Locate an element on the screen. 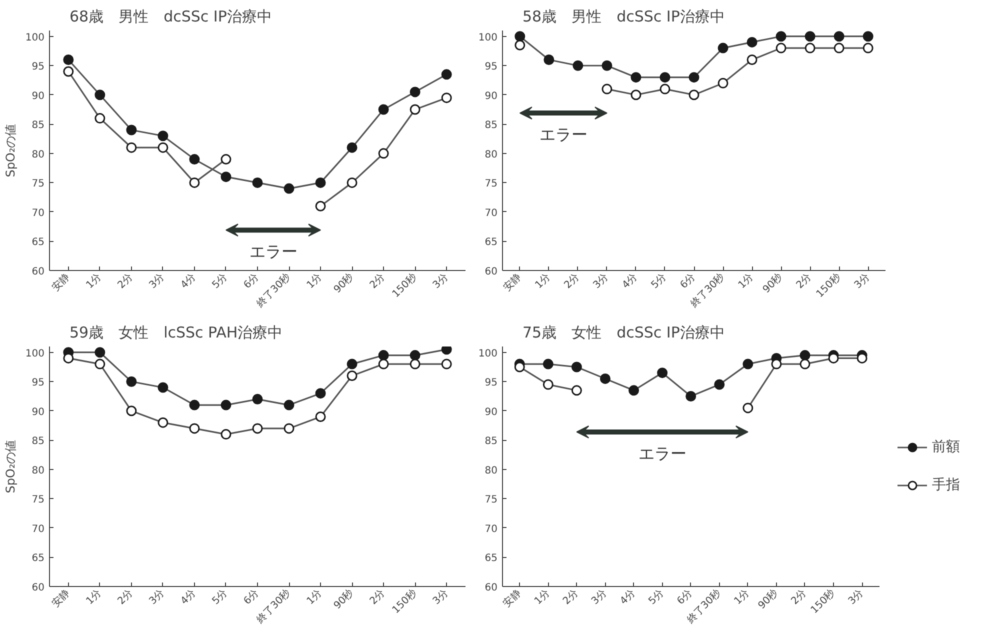 Image resolution: width=983 pixels, height=636 pixels. y-tick-label: 100 is located at coordinates (488, 38).